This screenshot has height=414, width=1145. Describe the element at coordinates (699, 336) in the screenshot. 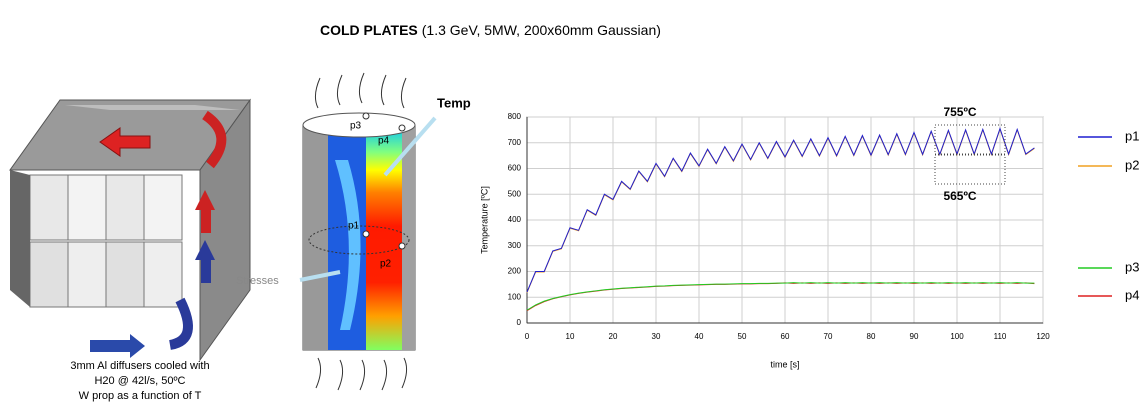

I see `x-tick-label: 40` at that location.